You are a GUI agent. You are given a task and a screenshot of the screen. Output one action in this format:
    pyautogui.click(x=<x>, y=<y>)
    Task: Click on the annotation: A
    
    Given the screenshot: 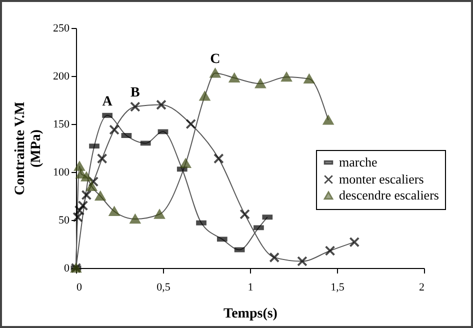 What is the action you would take?
    pyautogui.click(x=108, y=102)
    